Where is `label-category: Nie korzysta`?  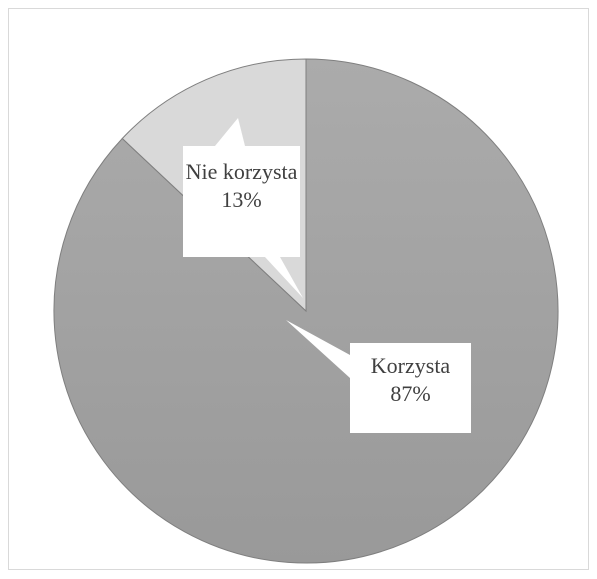 label-category: Nie korzysta is located at coordinates (241, 171).